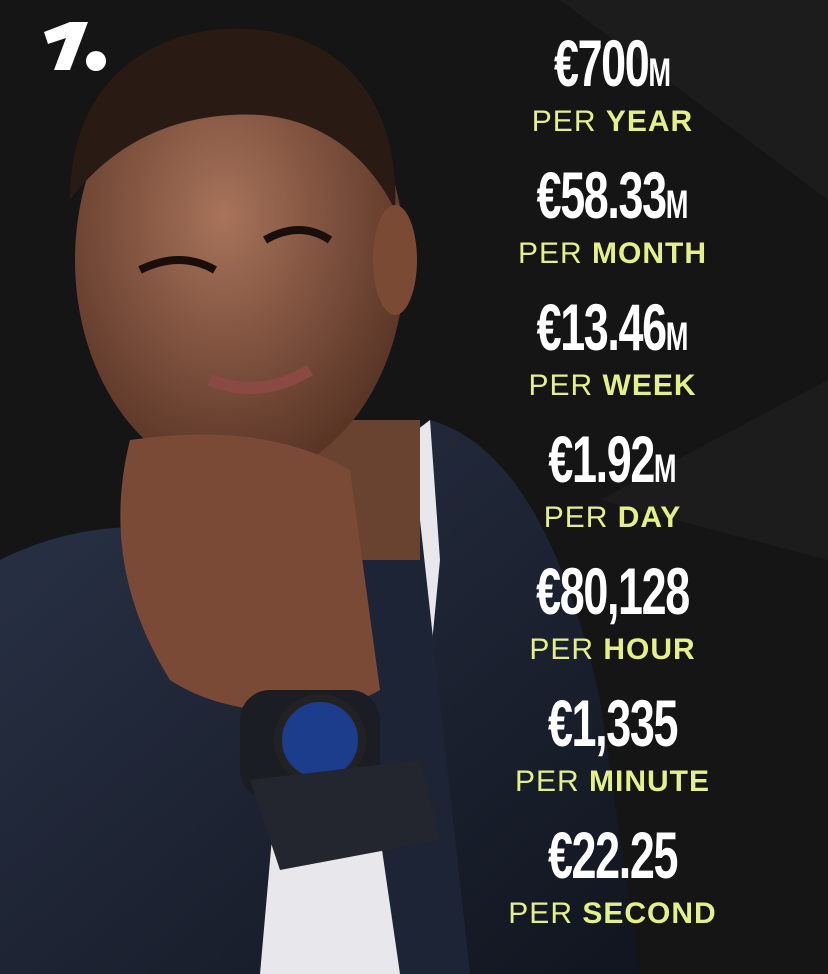  Describe the element at coordinates (612, 723) in the screenshot. I see `stat-value: €1,335` at that location.